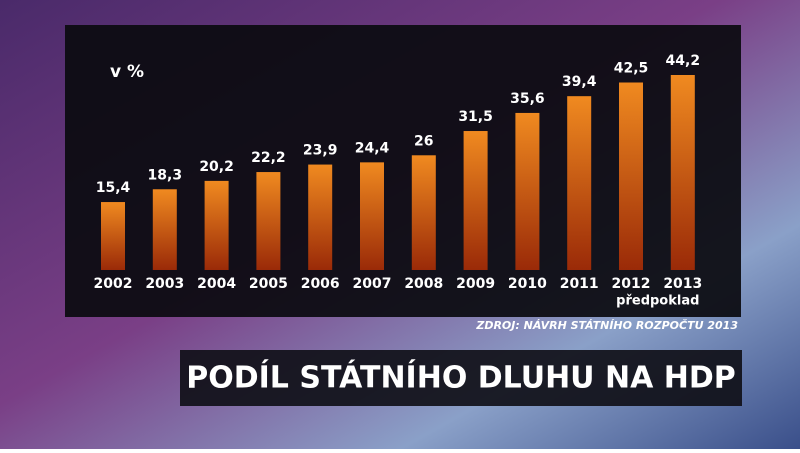 The height and width of the screenshot is (453, 800). What do you see at coordinates (113, 188) in the screenshot?
I see `value-label: 15,4` at bounding box center [113, 188].